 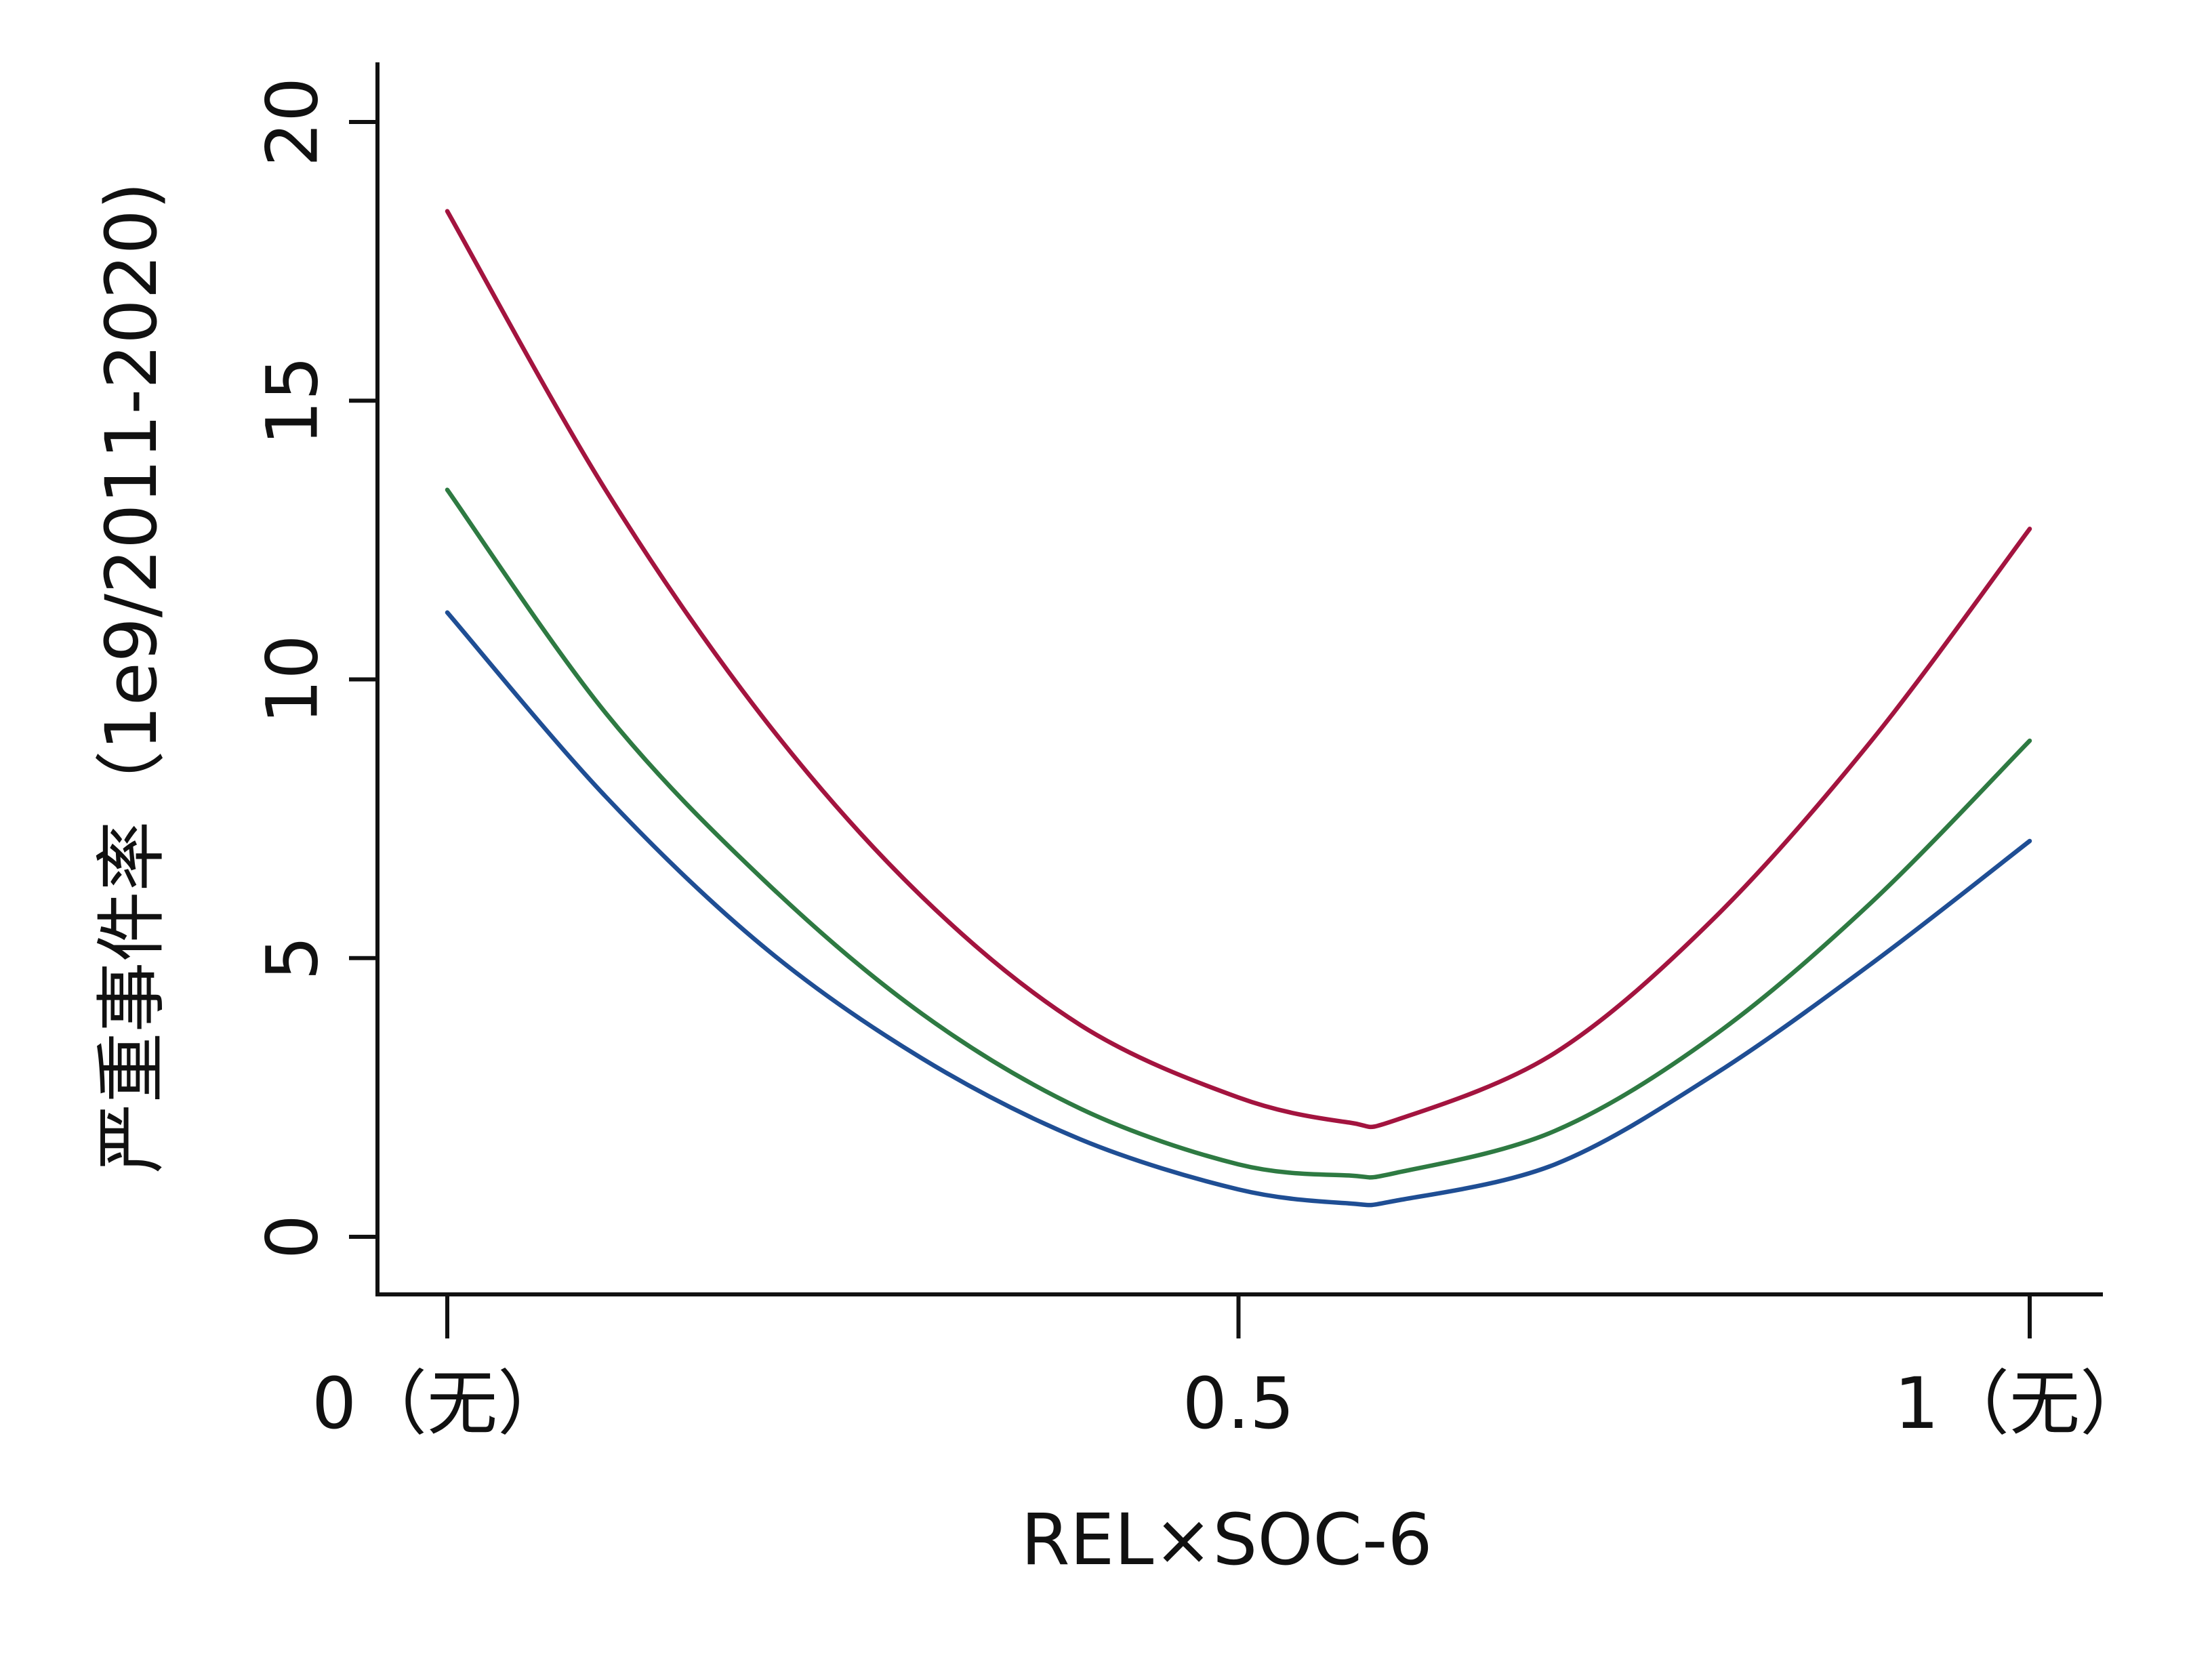 What do you see at coordinates (292, 122) in the screenshot?
I see `y-tick-label: 20` at bounding box center [292, 122].